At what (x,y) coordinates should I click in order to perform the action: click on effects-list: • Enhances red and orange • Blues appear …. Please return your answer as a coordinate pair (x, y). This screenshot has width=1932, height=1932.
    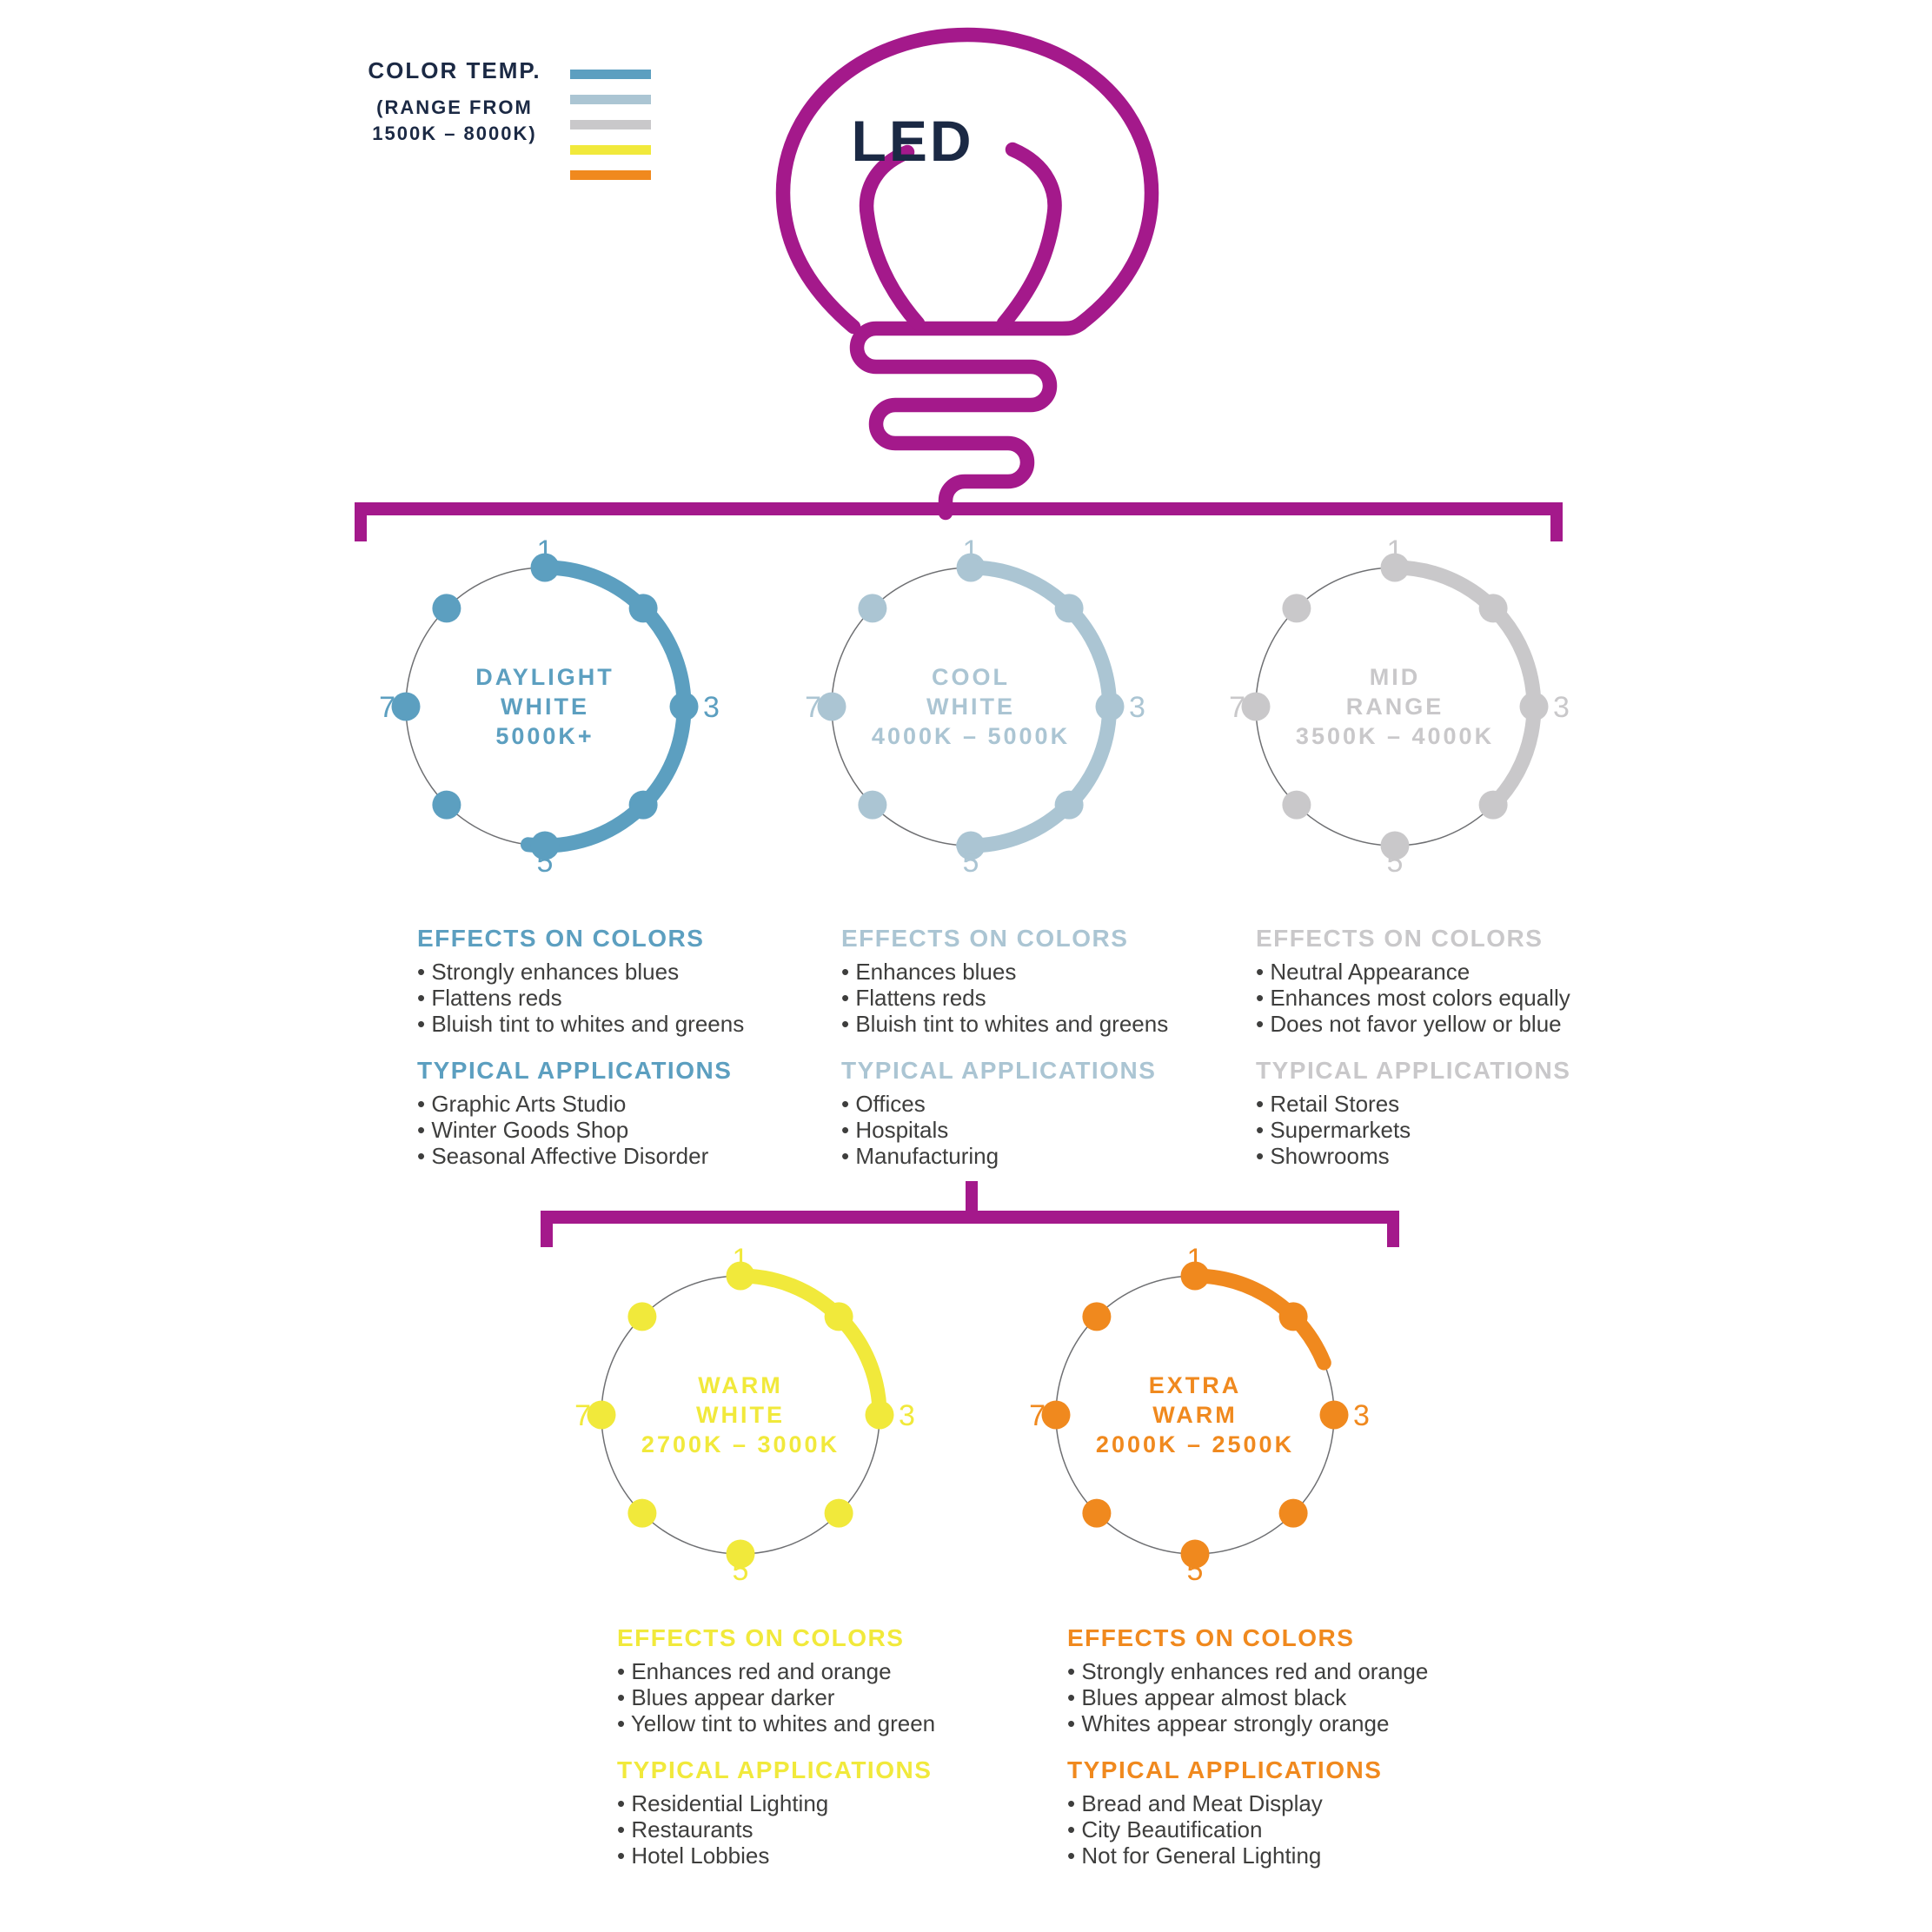
    Looking at the image, I should click on (821, 1697).